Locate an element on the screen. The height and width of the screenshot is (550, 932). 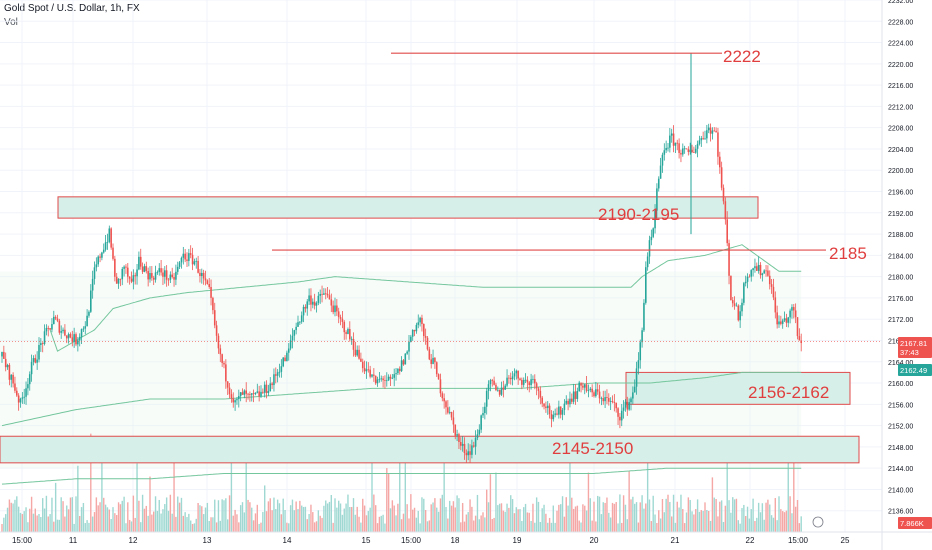
y-tick-label: 2156.00 is located at coordinates (900, 405).